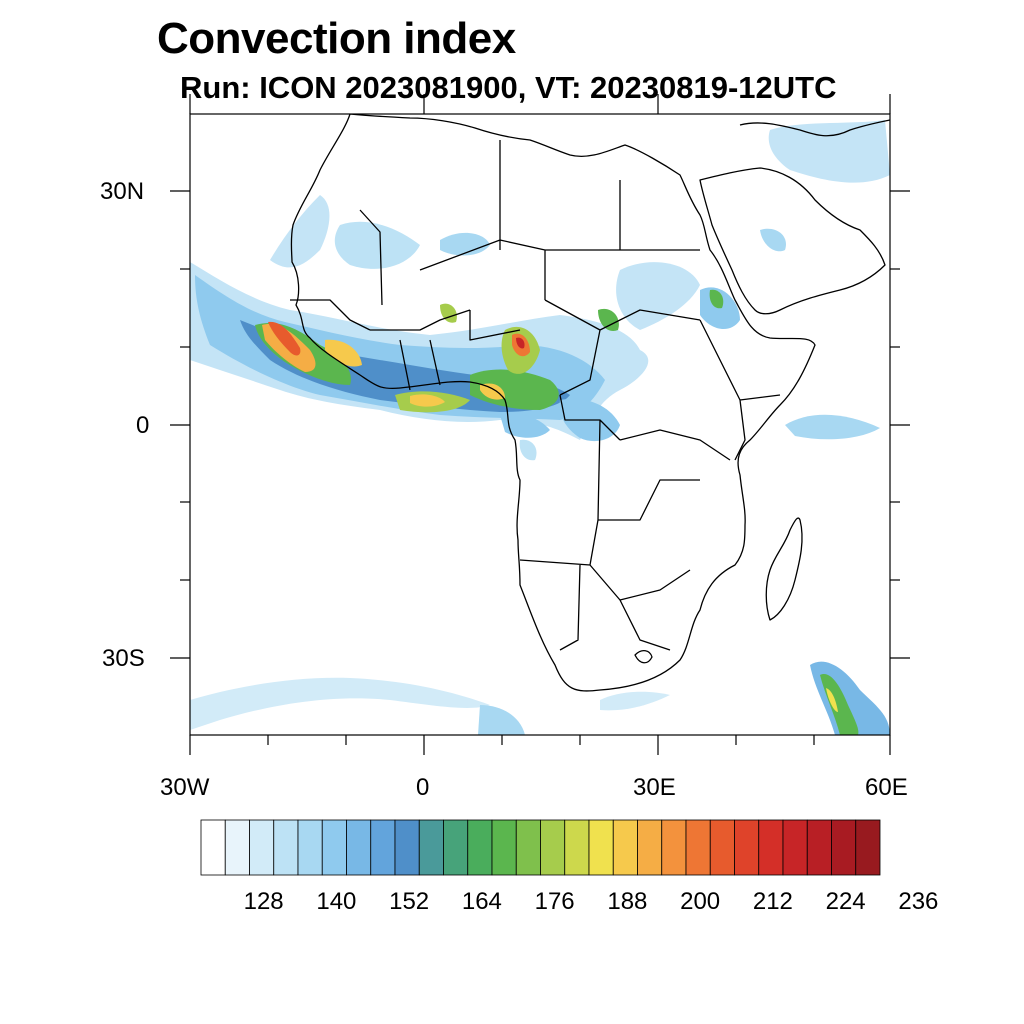 The image size is (1024, 1024). What do you see at coordinates (525, 425) in the screenshot?
I see `field-gabon-blue` at bounding box center [525, 425].